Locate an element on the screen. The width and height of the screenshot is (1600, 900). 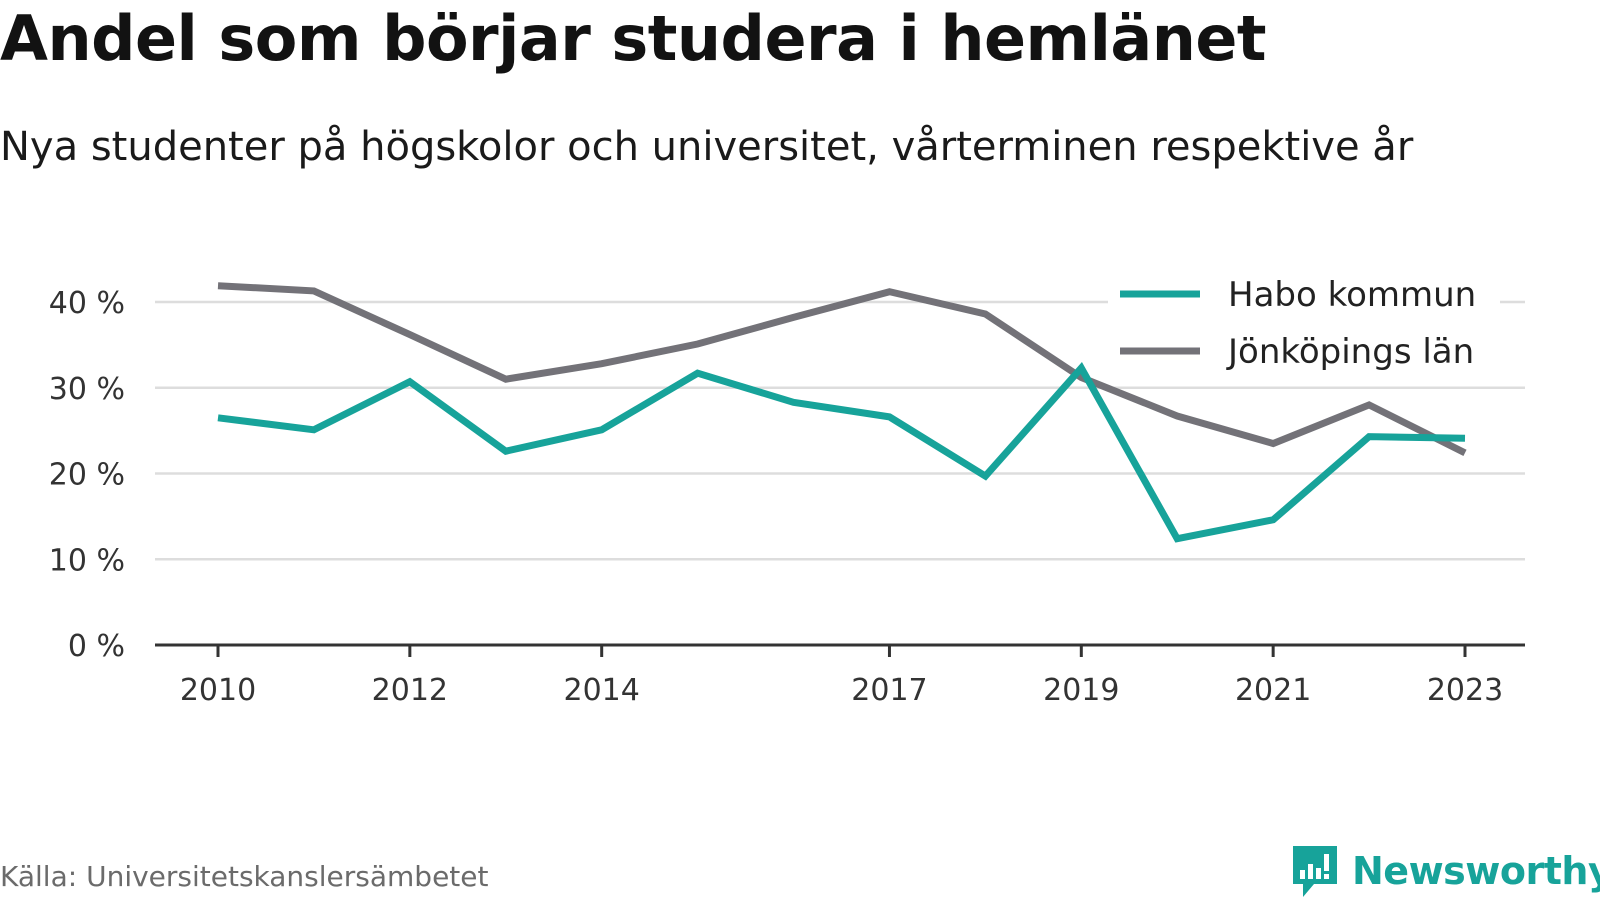
y-tick-label: 0 % is located at coordinates (96, 646).